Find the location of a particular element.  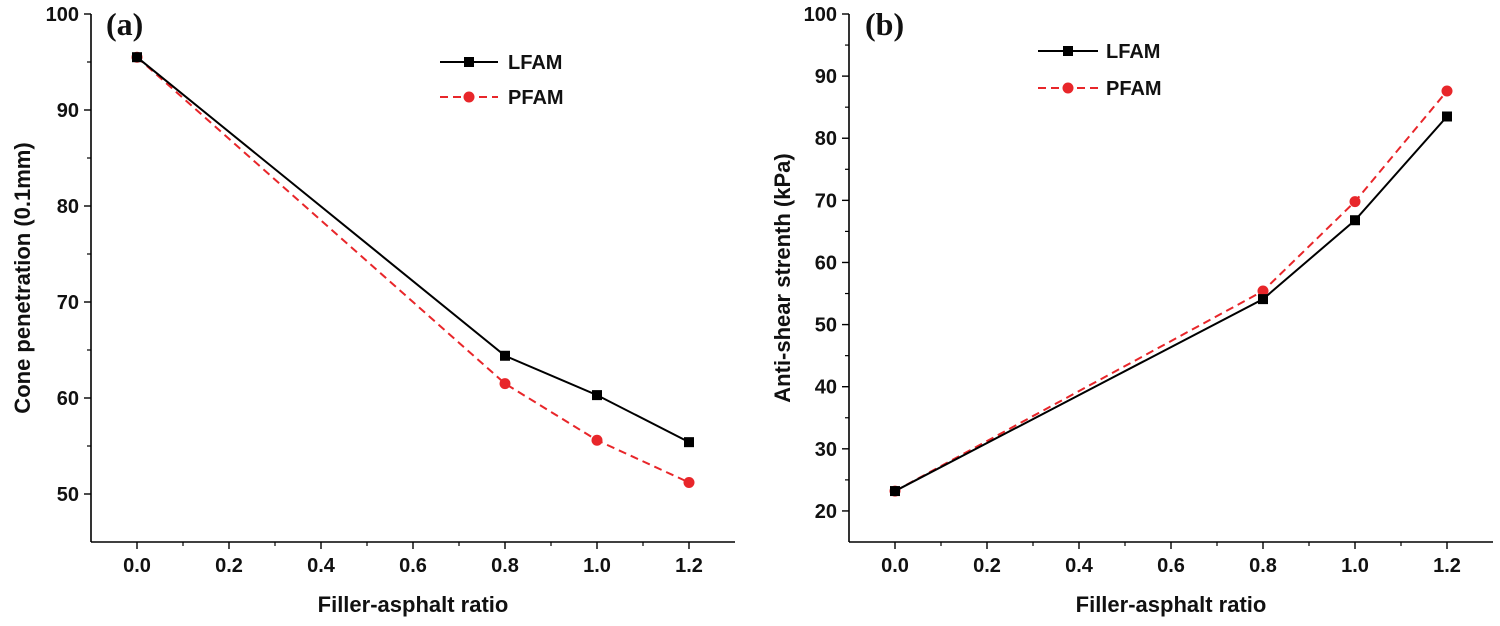

y-tick-label: 40 is located at coordinates (826, 388).